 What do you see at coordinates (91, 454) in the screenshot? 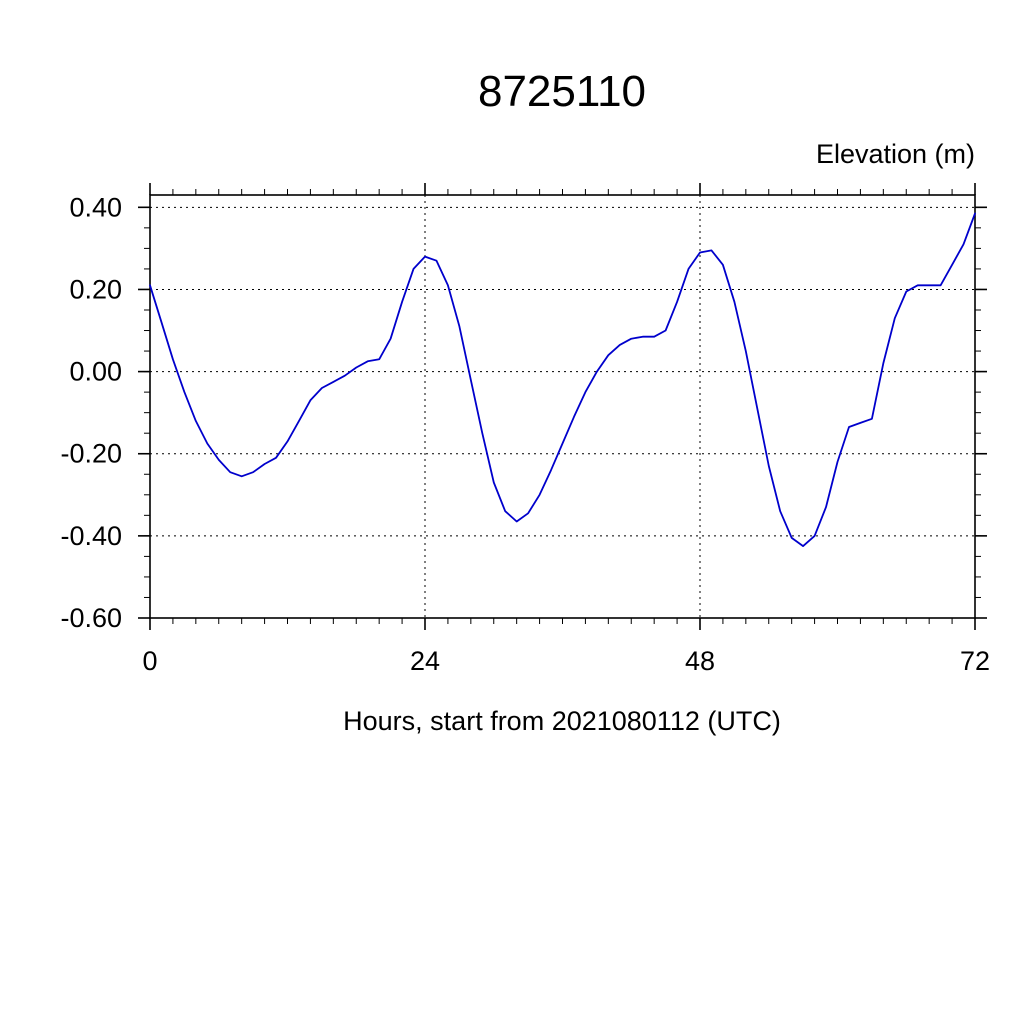
I see `y-tick-label: -0.20` at bounding box center [91, 454].